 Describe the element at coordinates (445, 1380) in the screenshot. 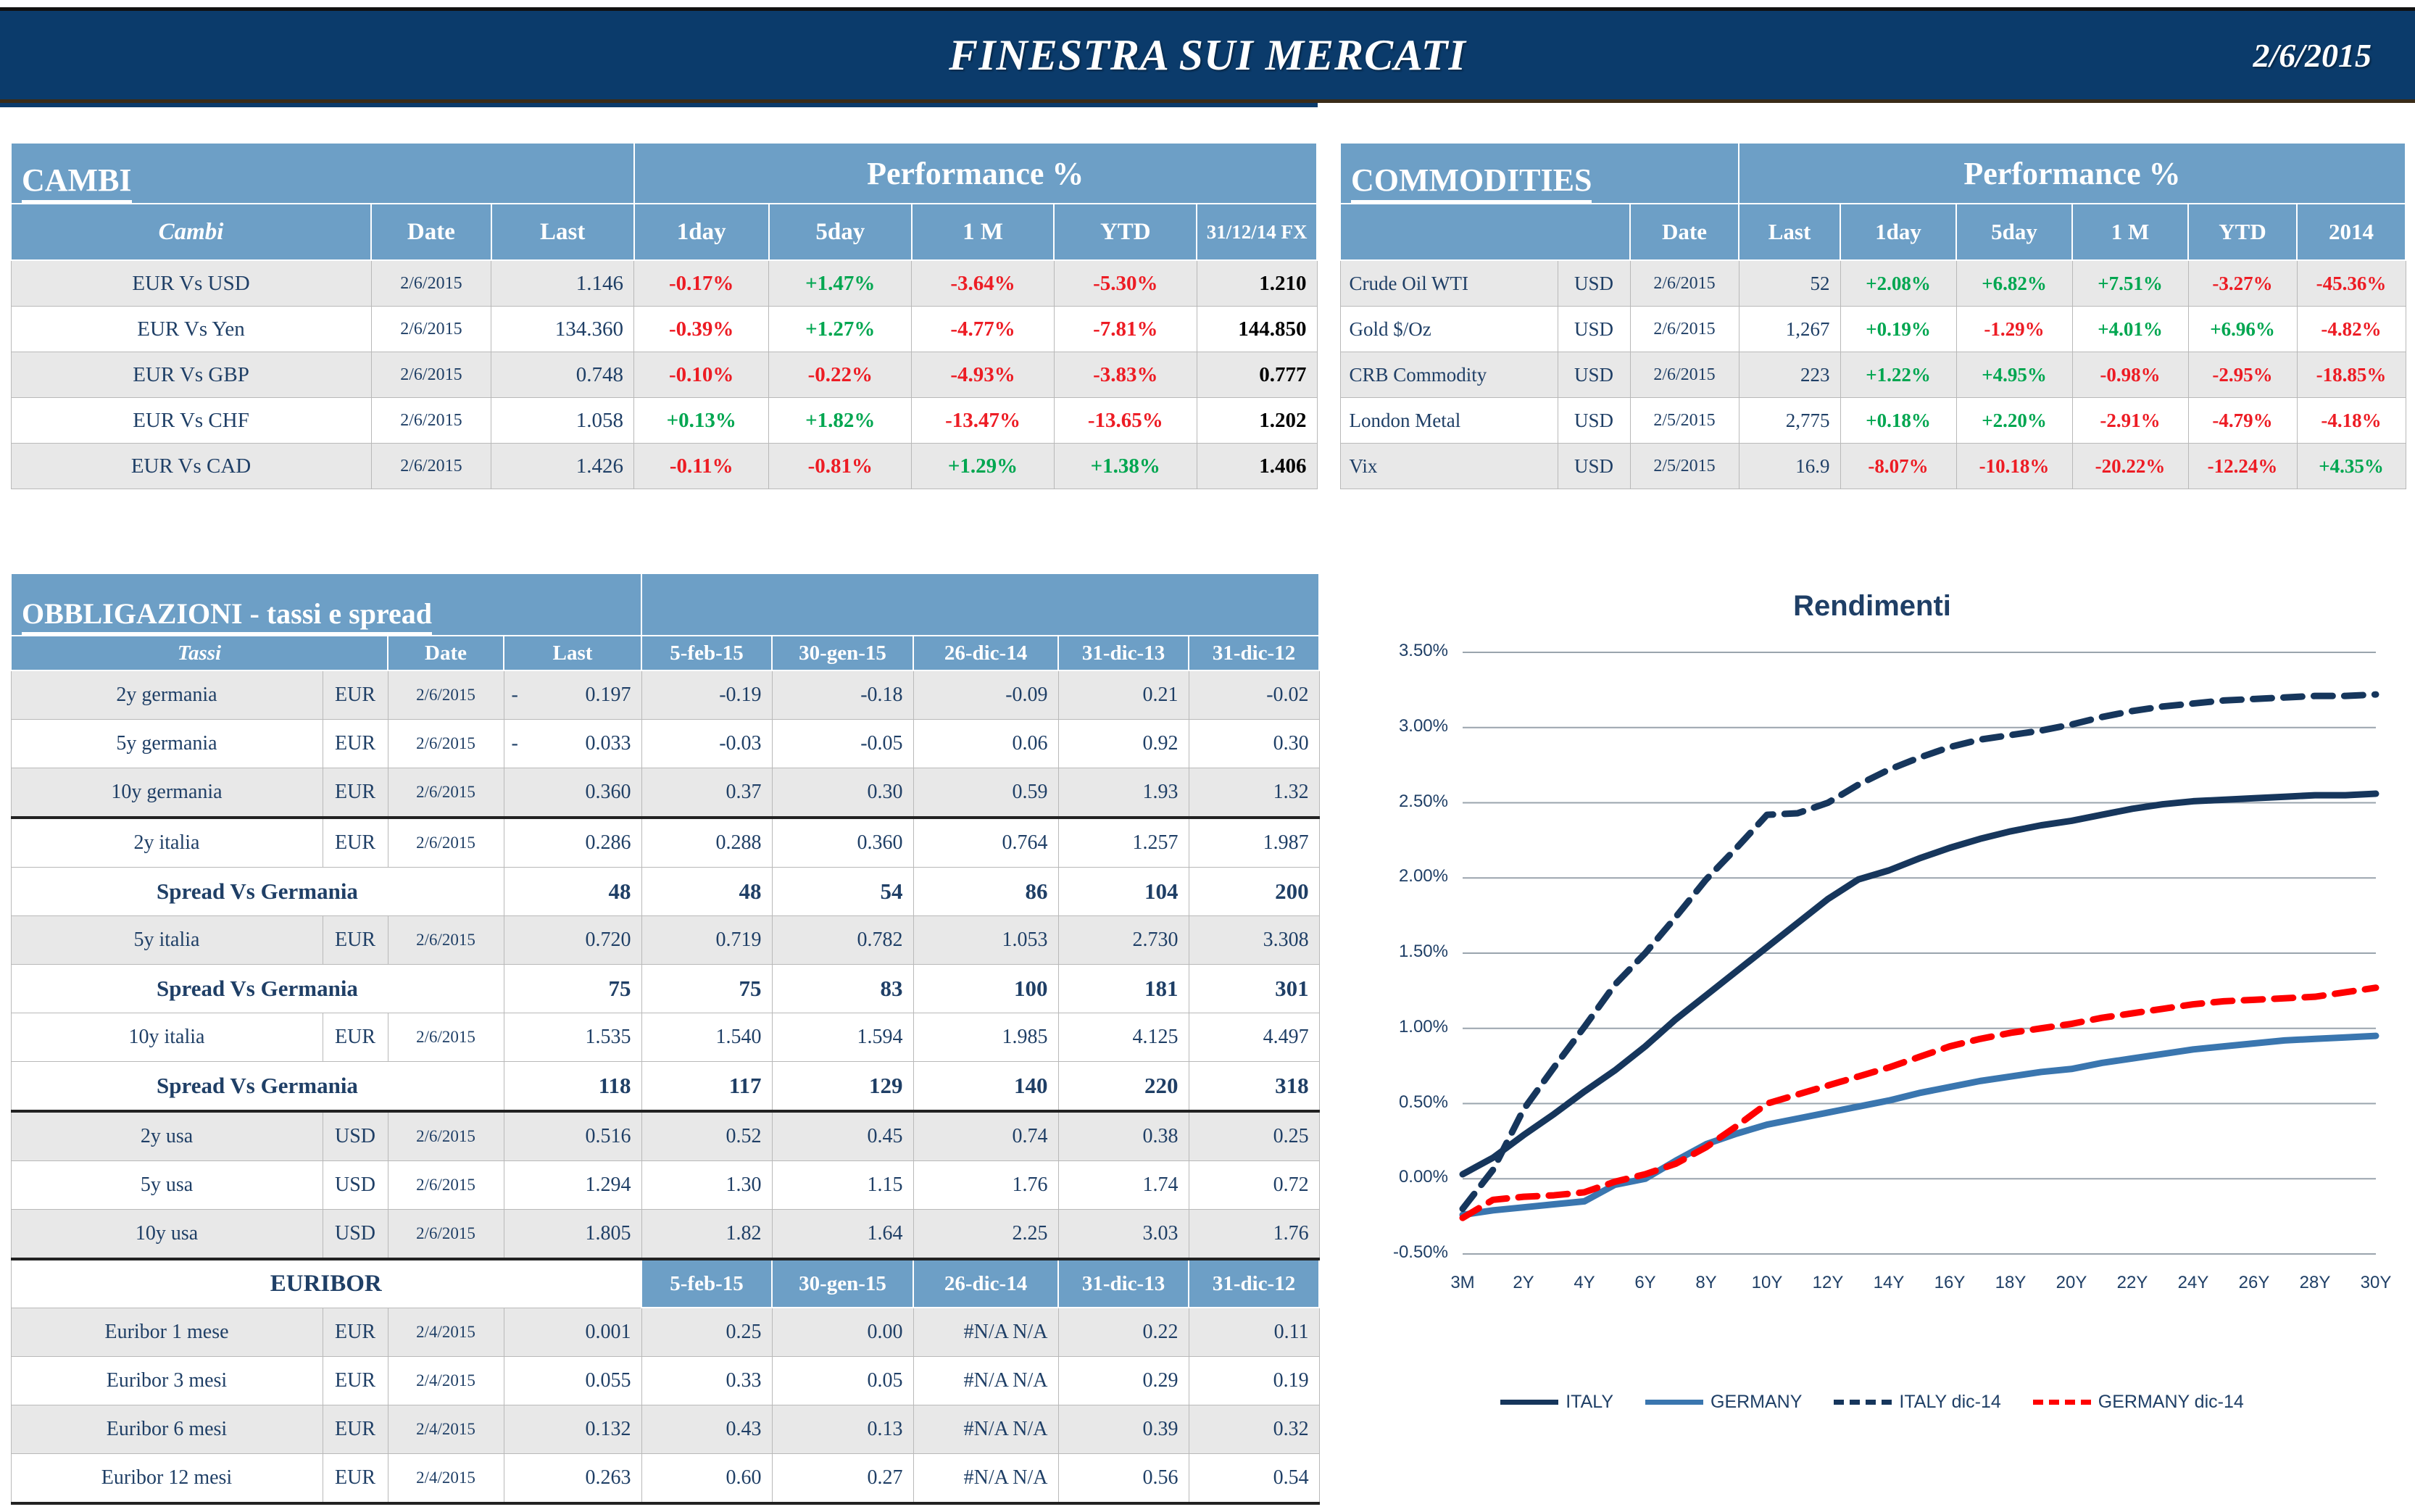

I see `euribor-date: 2/4/2015` at that location.